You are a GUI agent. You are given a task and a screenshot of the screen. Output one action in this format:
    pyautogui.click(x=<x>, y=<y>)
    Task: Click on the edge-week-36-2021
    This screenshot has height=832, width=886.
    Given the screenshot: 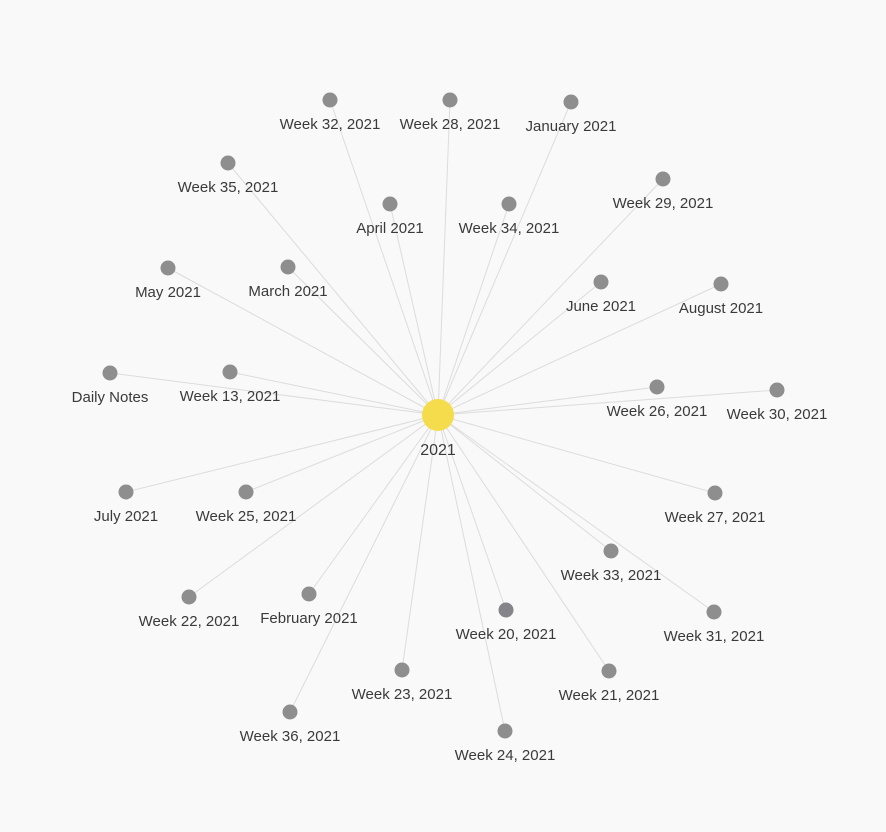 What is the action you would take?
    pyautogui.click(x=364, y=563)
    